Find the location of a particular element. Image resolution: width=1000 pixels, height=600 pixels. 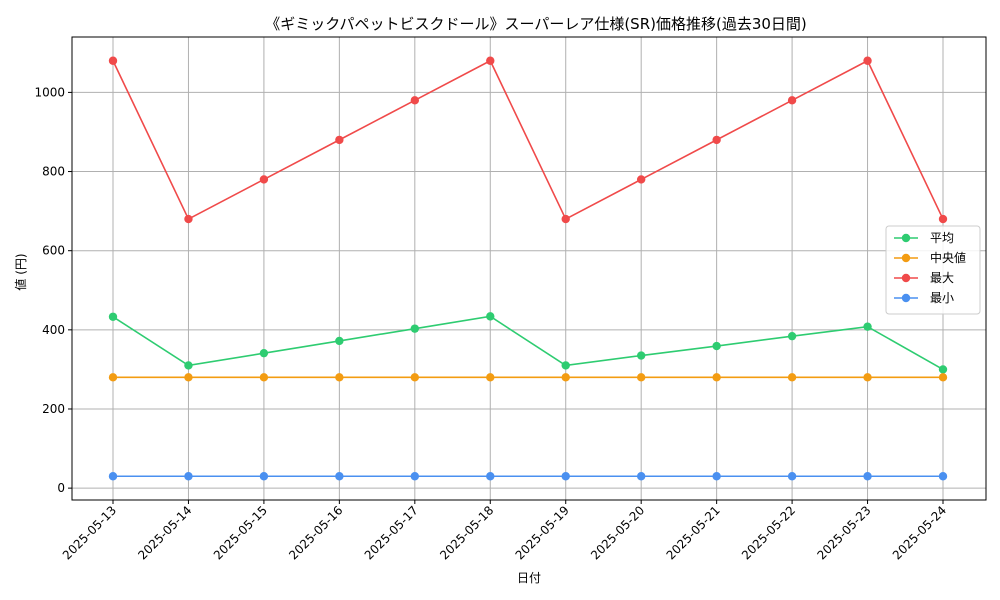

legend-item: 平均 is located at coordinates (924, 238).